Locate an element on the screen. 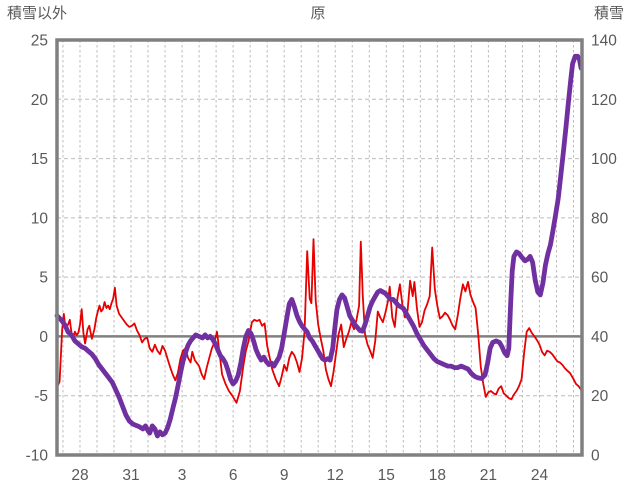  left-axis-tick-label: 15 is located at coordinates (39, 159).